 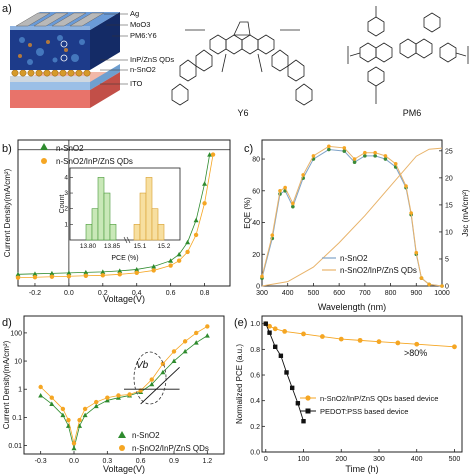 What do you see at coordinates (255, 324) in the screenshot?
I see `e-ytick-label-5: 1.0` at bounding box center [255, 324].